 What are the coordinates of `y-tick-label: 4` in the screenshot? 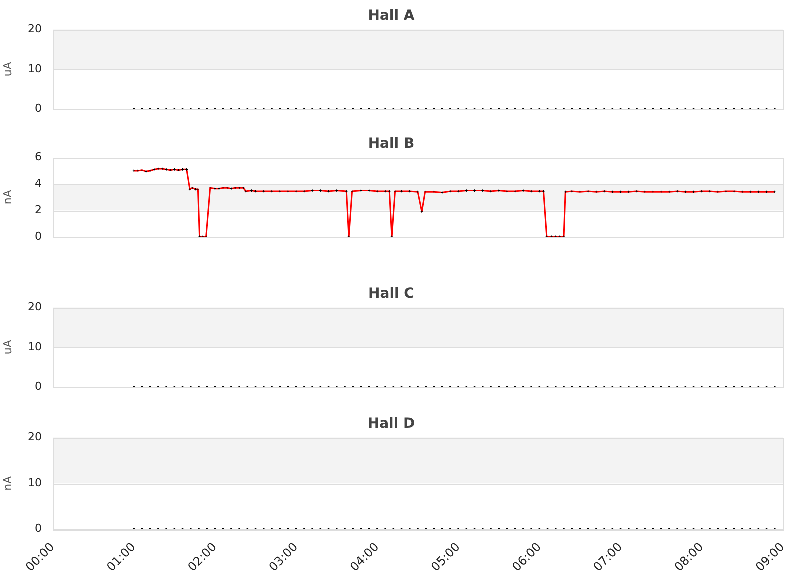 It's located at (38, 183).